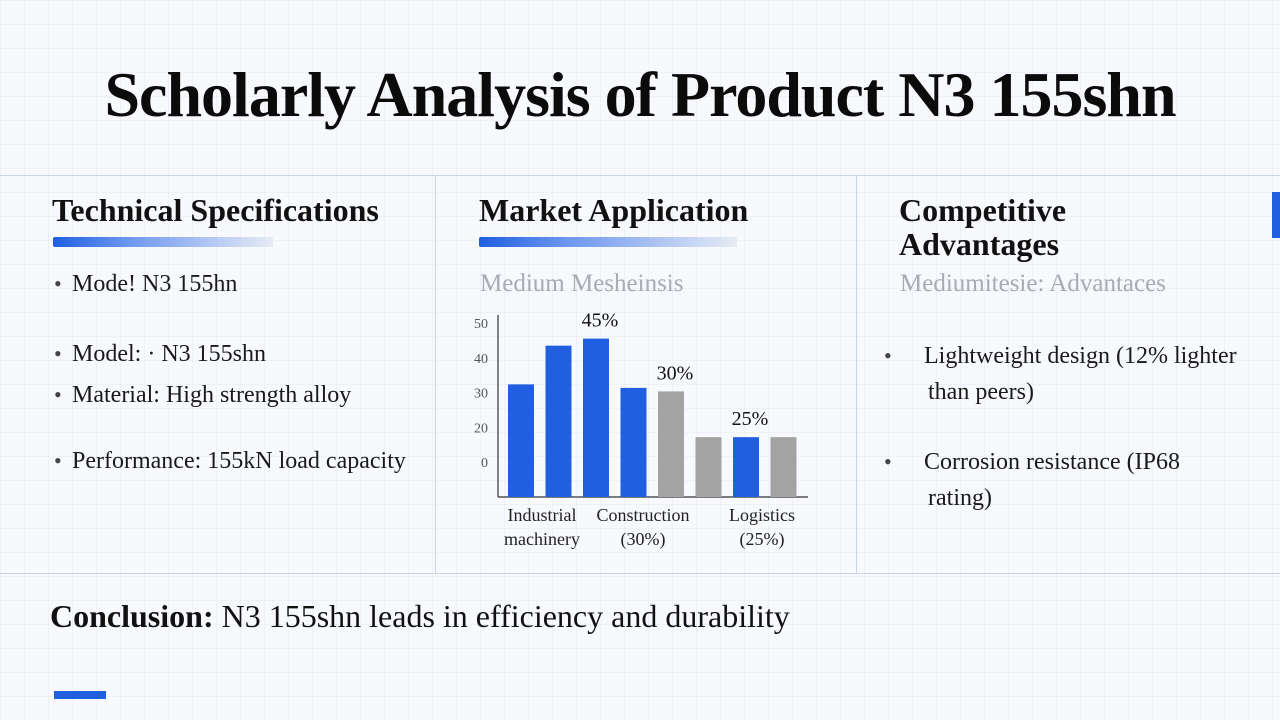 The width and height of the screenshot is (1280, 720). What do you see at coordinates (163, 242) in the screenshot?
I see `tech-heading-underline` at bounding box center [163, 242].